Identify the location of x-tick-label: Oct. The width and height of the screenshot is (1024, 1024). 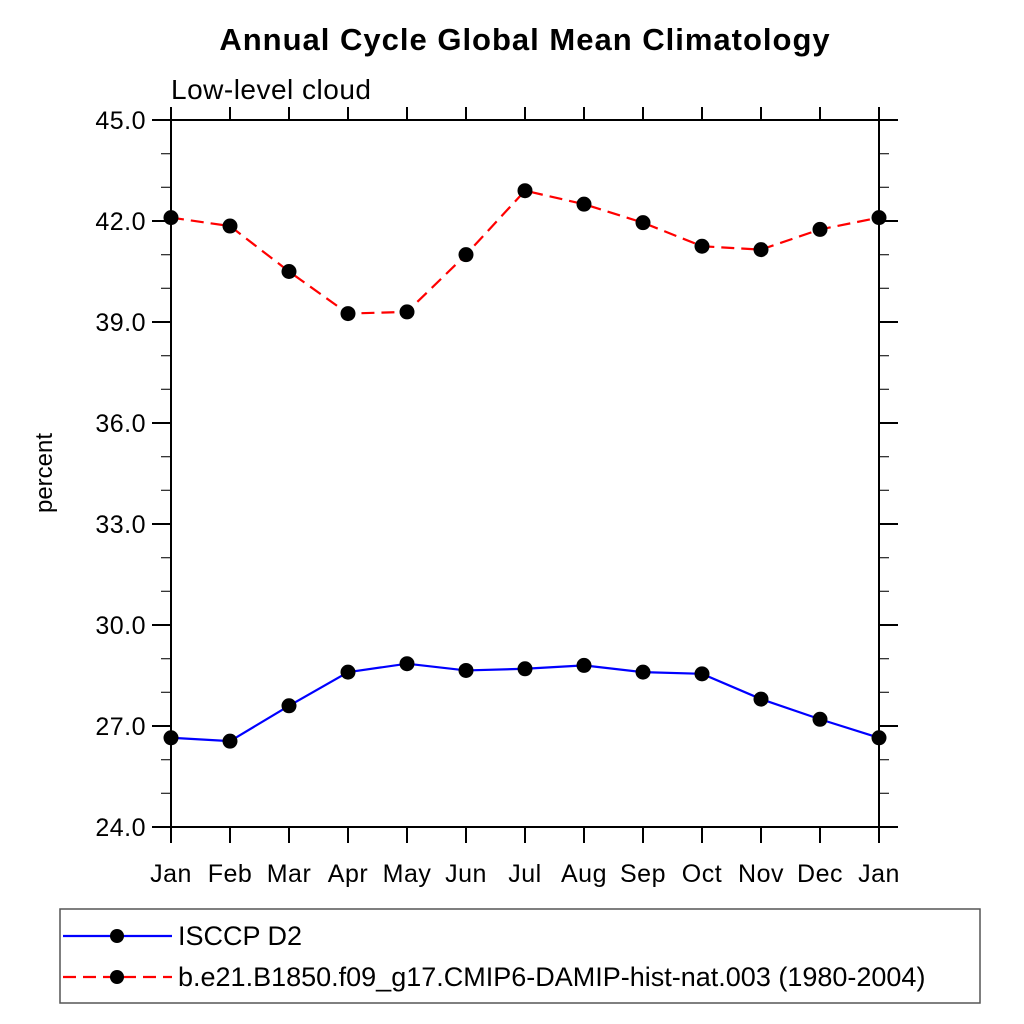
(702, 874).